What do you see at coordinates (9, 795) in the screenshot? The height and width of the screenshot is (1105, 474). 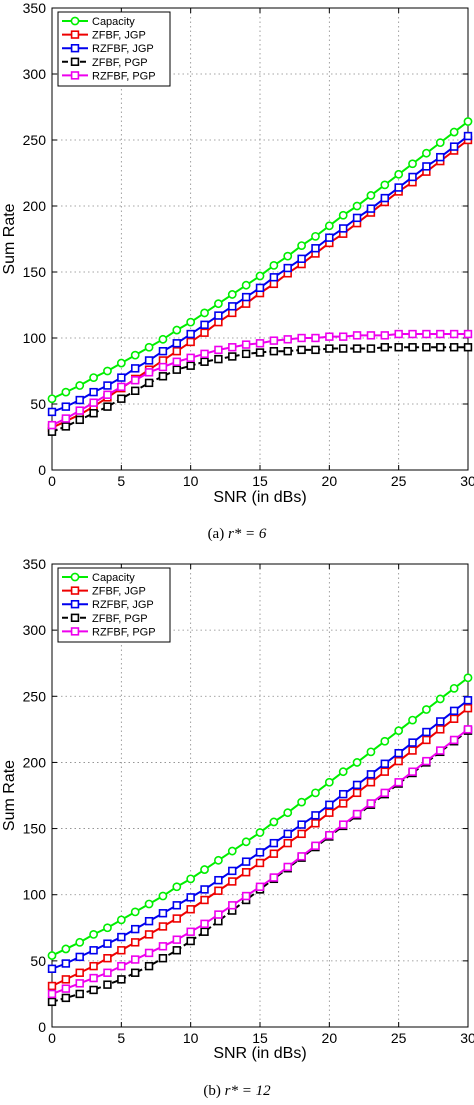 I see `y-axis-title: Sum Rate` at bounding box center [9, 795].